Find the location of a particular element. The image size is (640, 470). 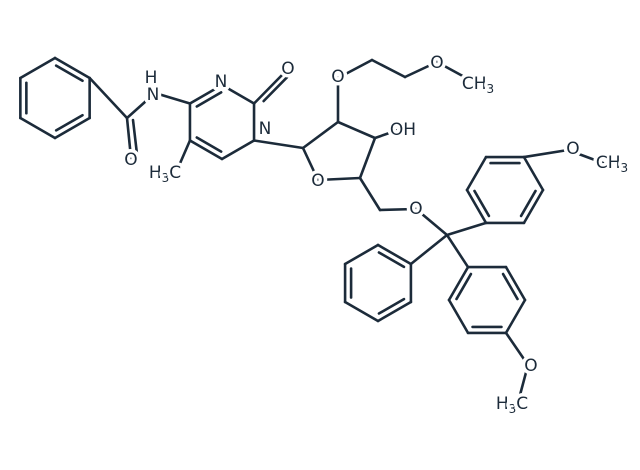

atom-text: CH is located at coordinates (608, 163).